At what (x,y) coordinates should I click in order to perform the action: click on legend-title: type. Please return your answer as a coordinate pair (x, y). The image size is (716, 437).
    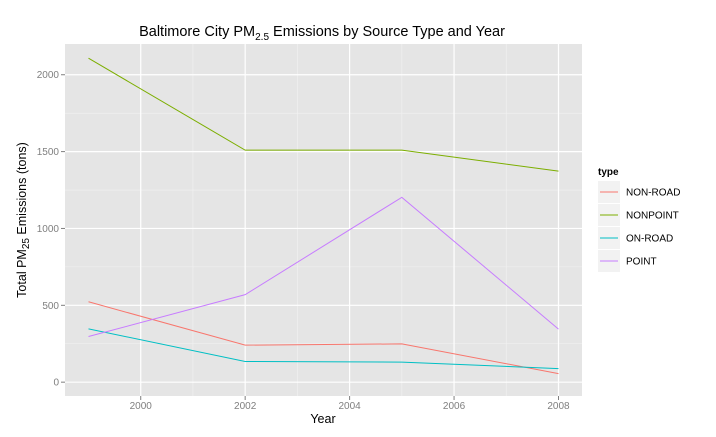
    Looking at the image, I should click on (608, 172).